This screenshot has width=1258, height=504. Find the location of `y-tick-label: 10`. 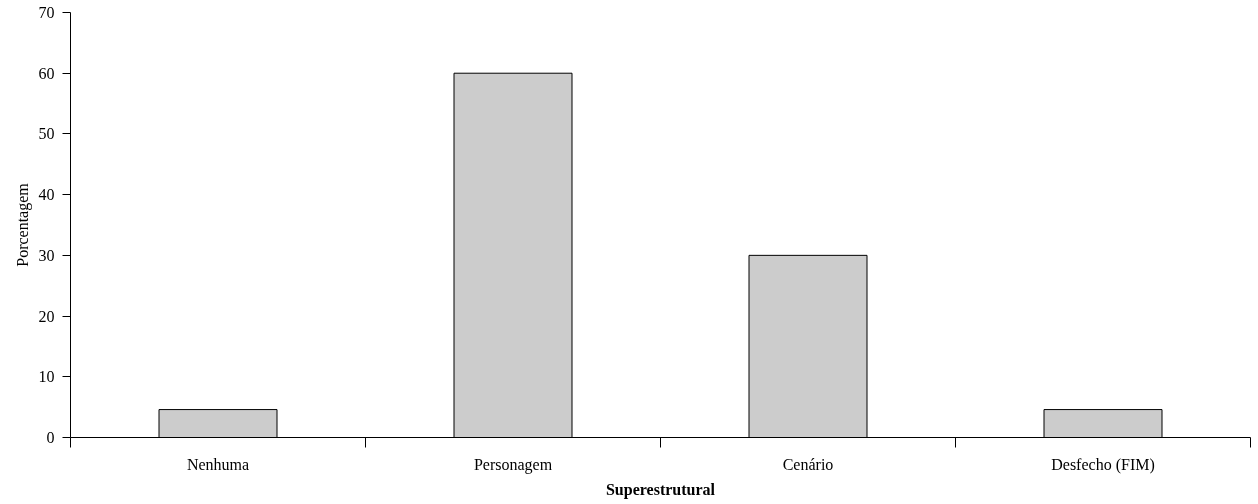

y-tick-label: 10 is located at coordinates (46, 377).